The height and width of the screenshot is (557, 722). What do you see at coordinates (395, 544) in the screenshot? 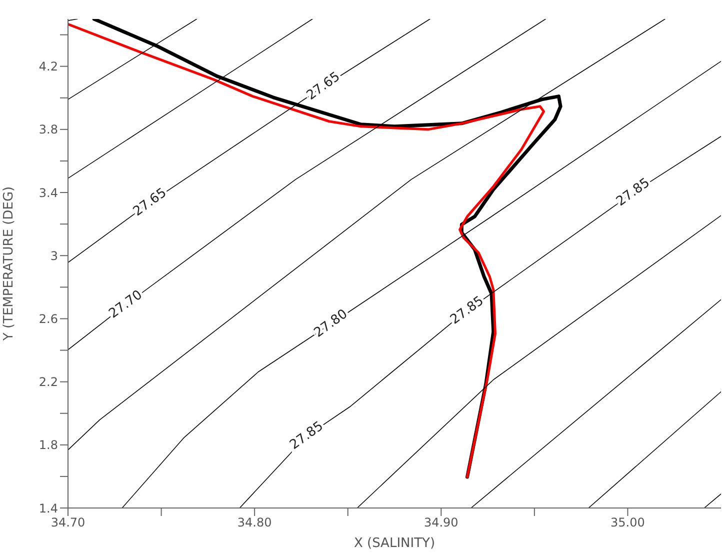
I see `x-axis-title: X (SALINITY)` at bounding box center [395, 544].